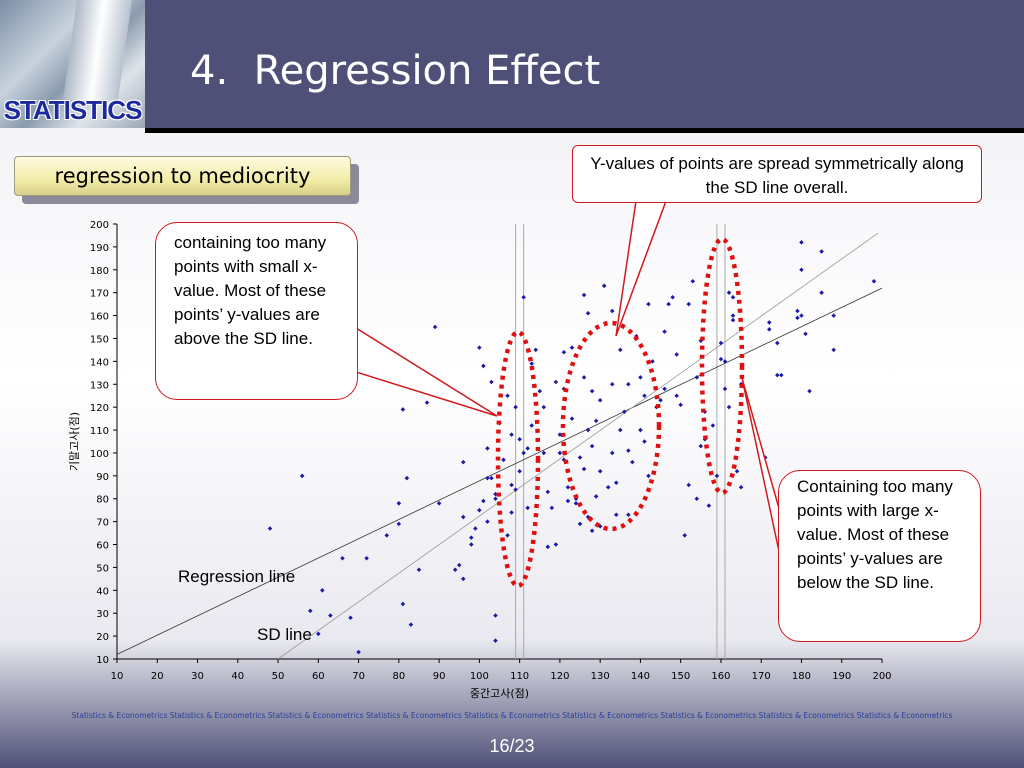 The height and width of the screenshot is (768, 1024). What do you see at coordinates (99, 294) in the screenshot?
I see `y-tick-label: 170` at bounding box center [99, 294].